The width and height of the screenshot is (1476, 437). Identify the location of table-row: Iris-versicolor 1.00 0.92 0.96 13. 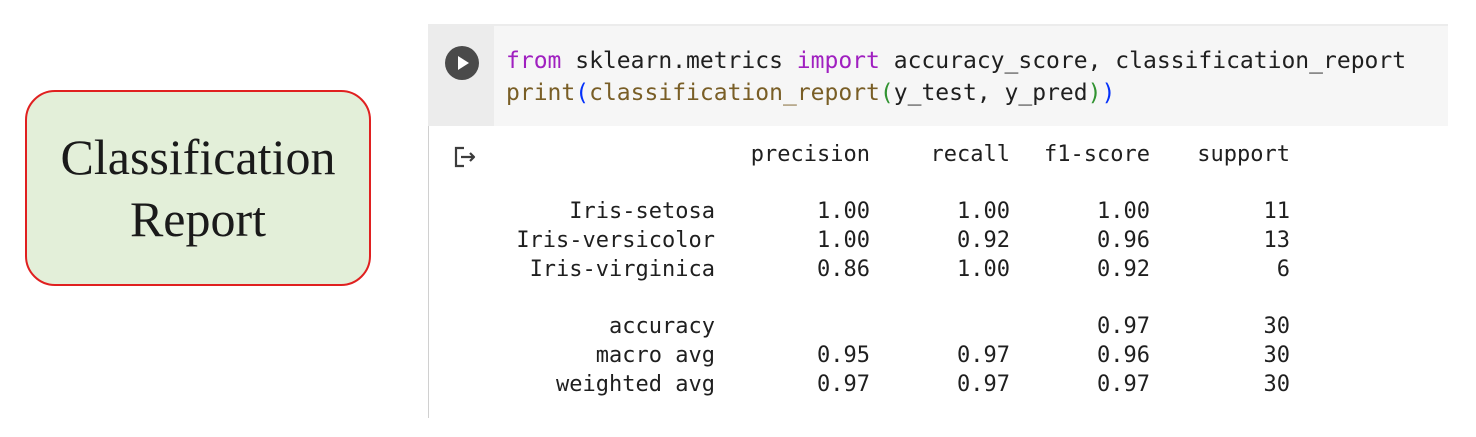
(934, 240).